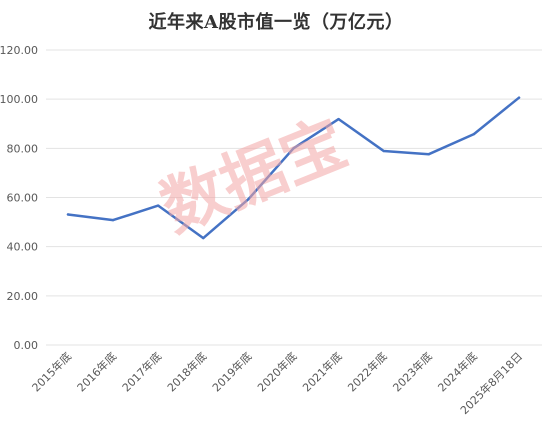 This screenshot has height=427, width=552. What do you see at coordinates (26, 345) in the screenshot?
I see `y-tick-label: 0.00` at bounding box center [26, 345].